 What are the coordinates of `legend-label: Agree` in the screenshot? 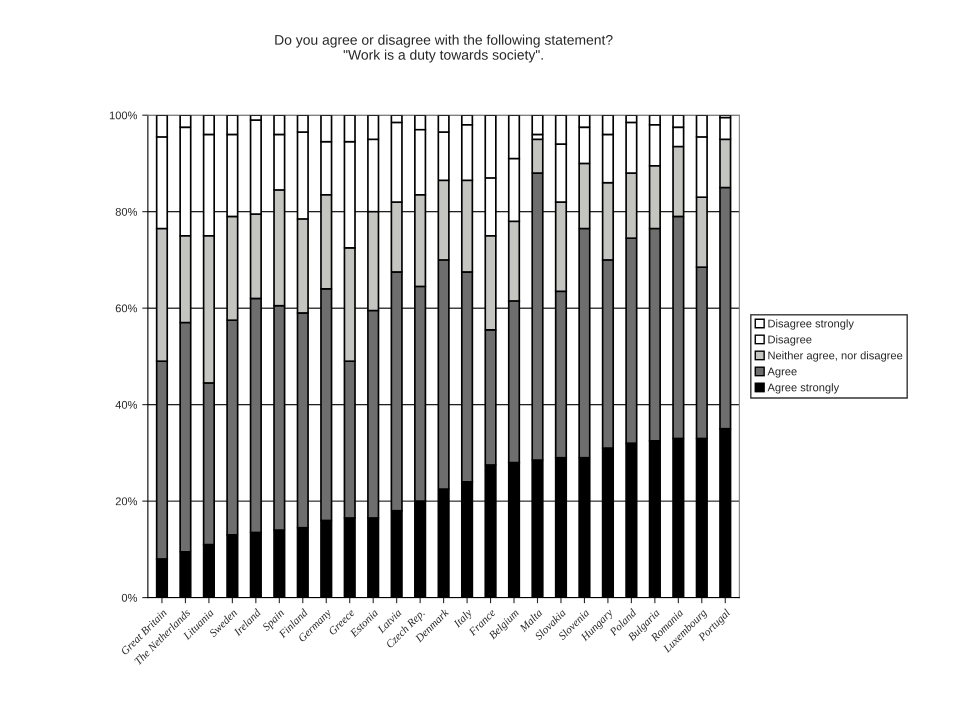 It's located at (782, 373).